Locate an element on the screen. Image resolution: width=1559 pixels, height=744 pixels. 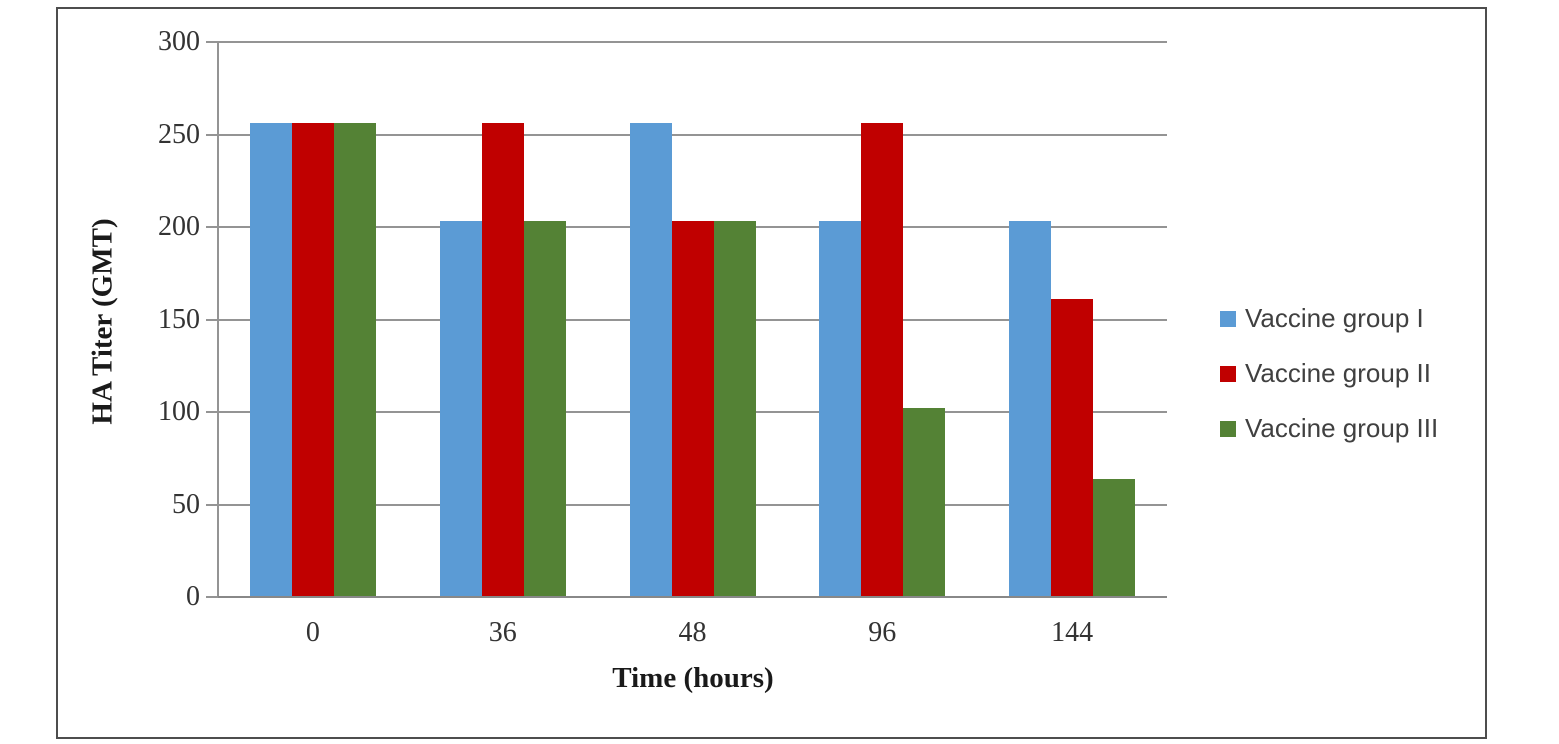
bar-vaccine-group-i-t144 is located at coordinates (1030, 409).